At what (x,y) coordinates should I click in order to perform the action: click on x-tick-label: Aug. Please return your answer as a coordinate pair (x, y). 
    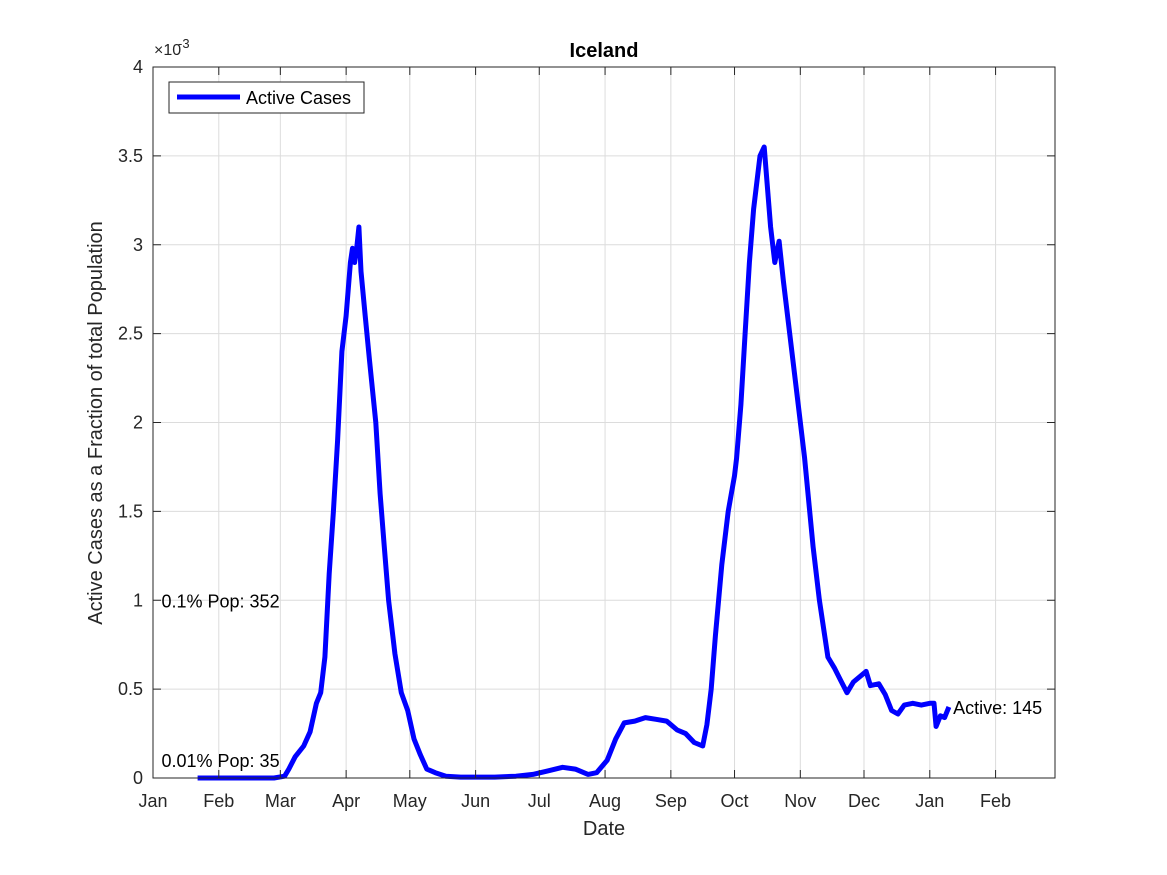
    Looking at the image, I should click on (605, 801).